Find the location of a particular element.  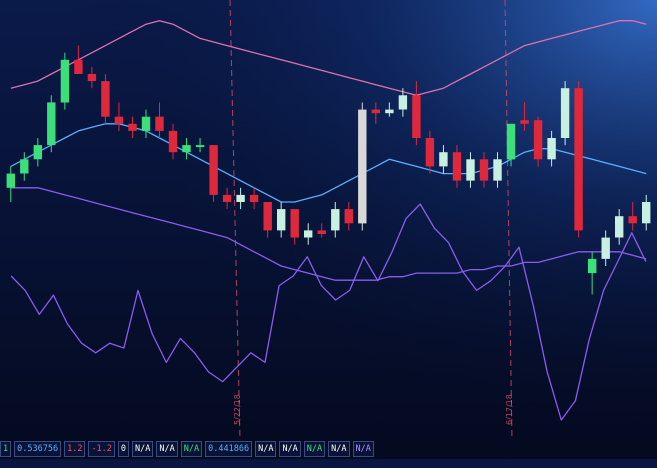

x-label-1: 5/22/18 is located at coordinates (237, 409).